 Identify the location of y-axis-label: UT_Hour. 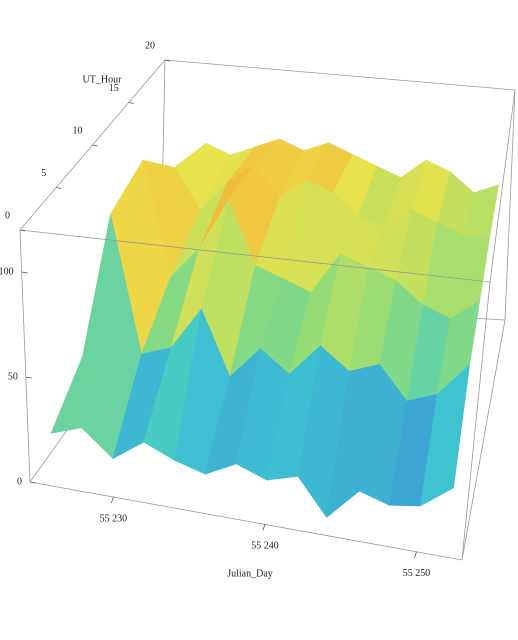
(103, 79).